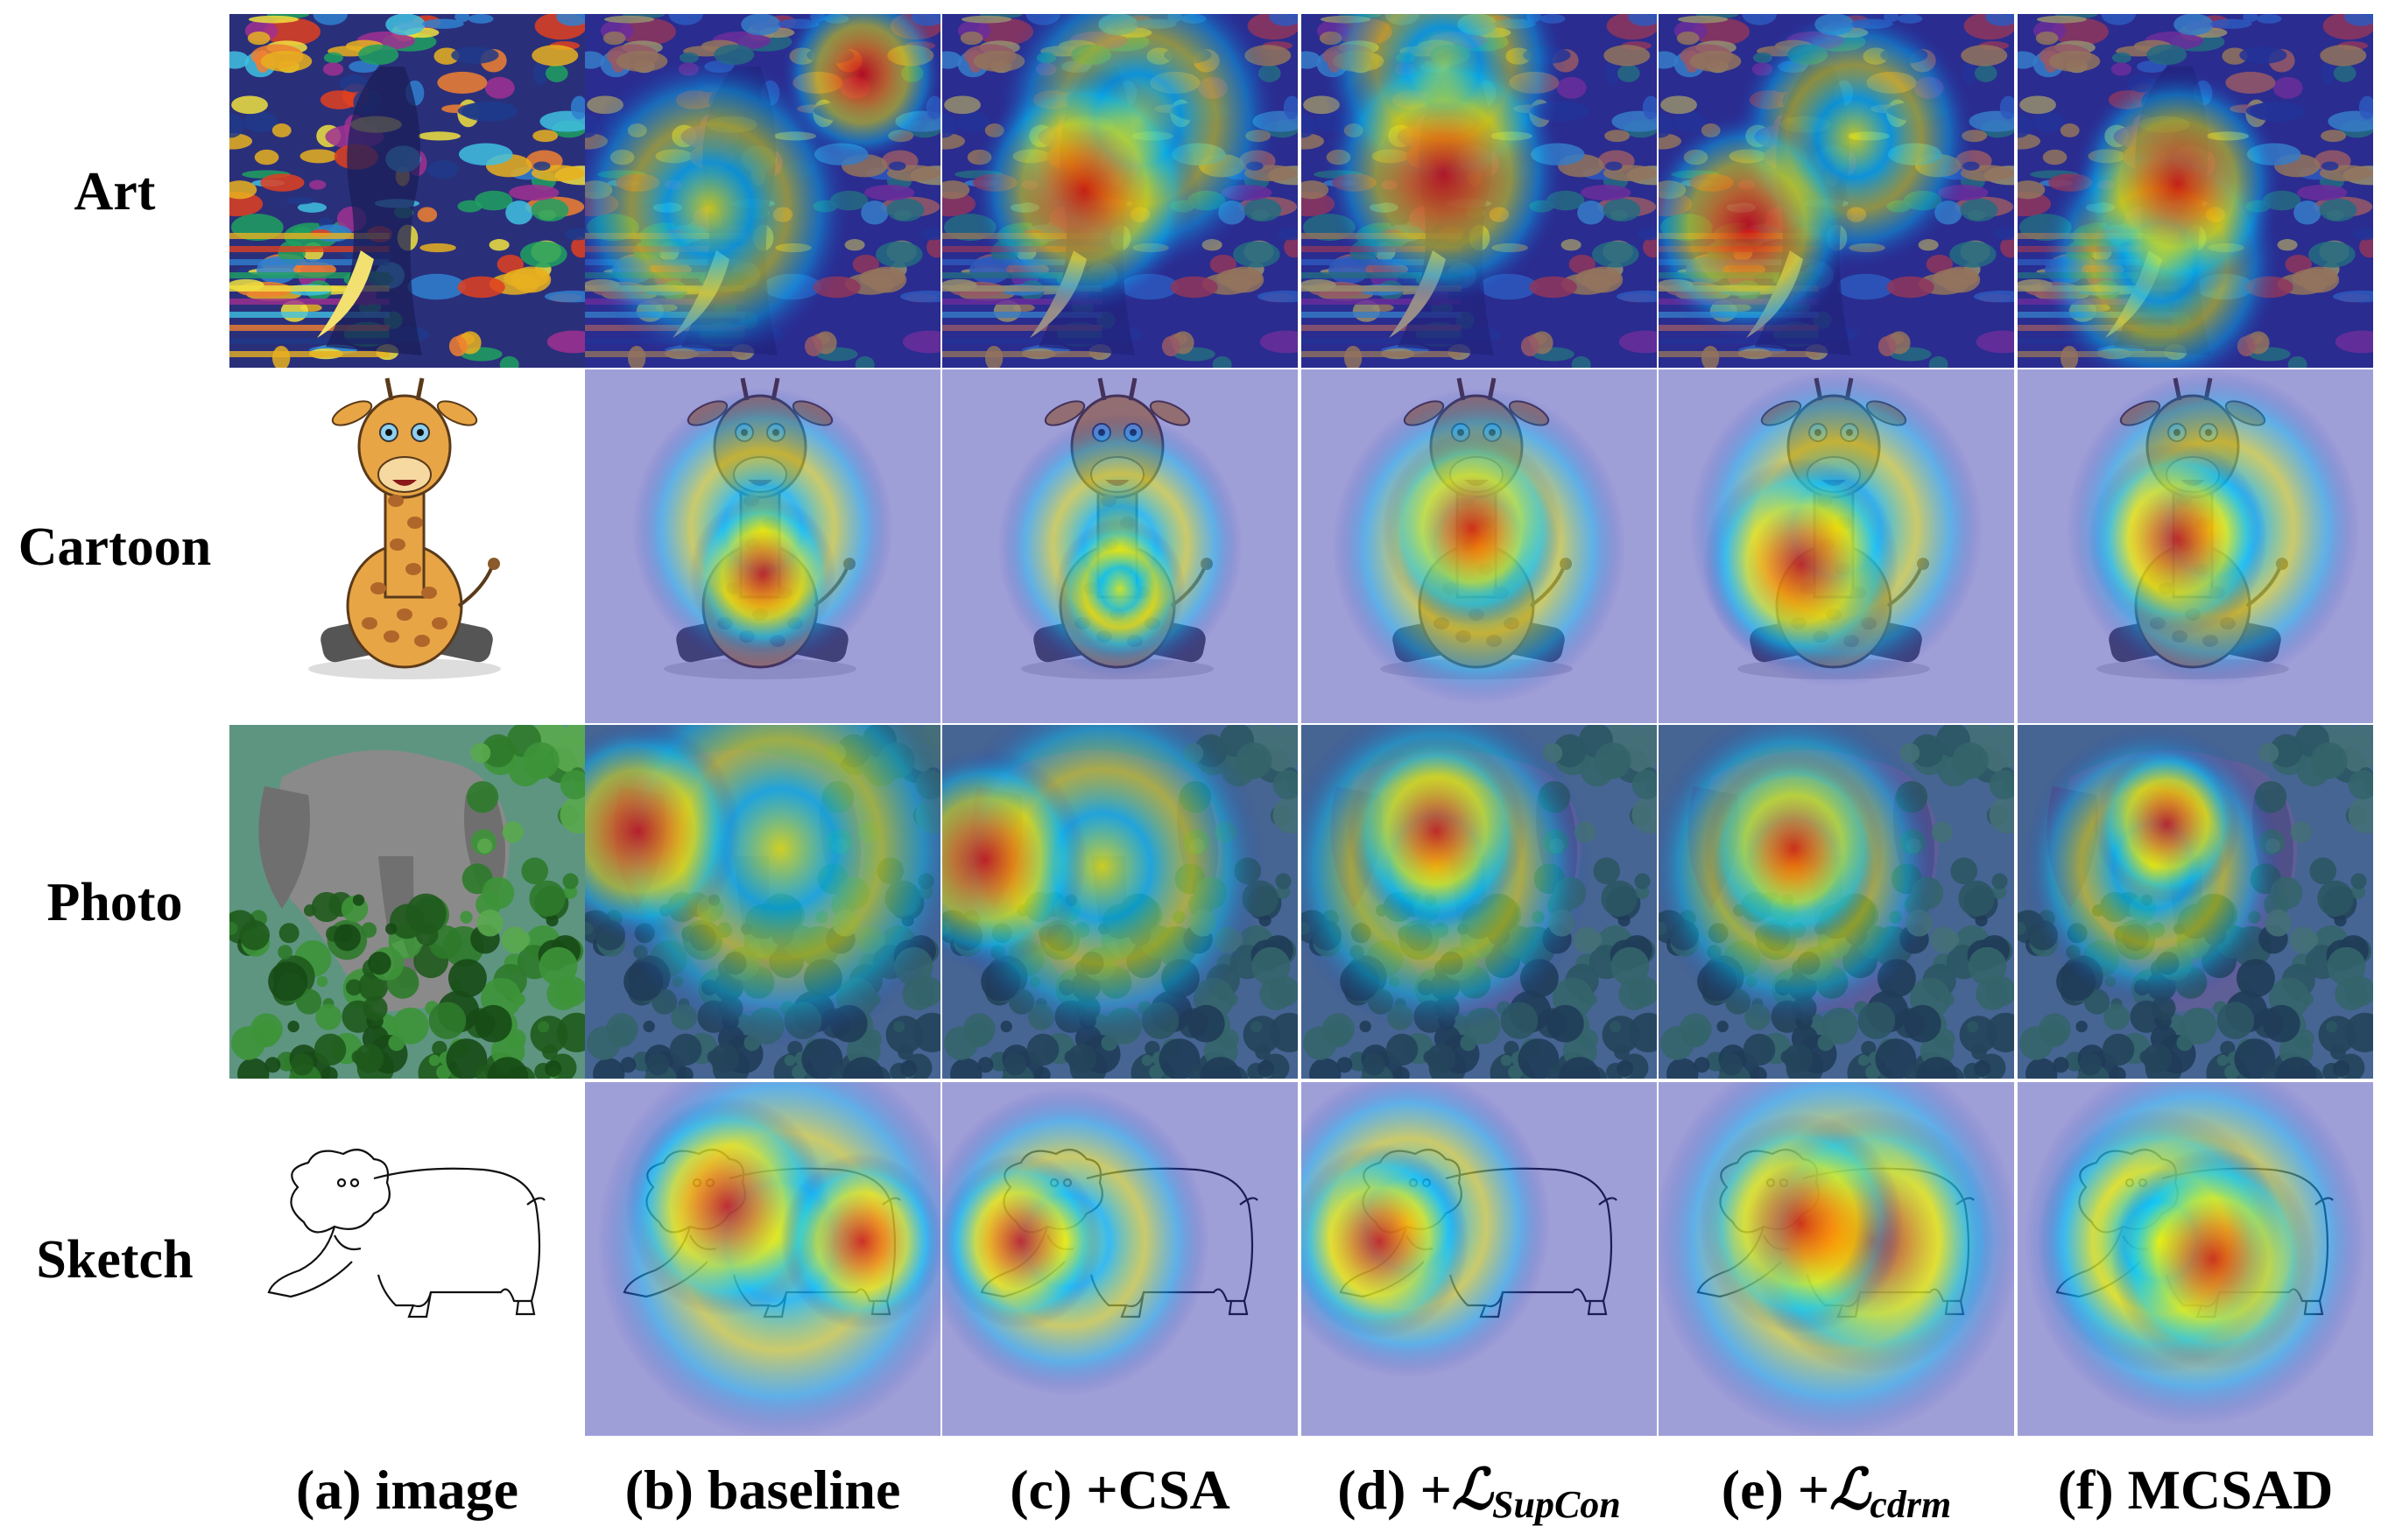 This screenshot has height=1540, width=2381. I want to click on heatmap-cartoon-cdrm, so click(1836, 546).